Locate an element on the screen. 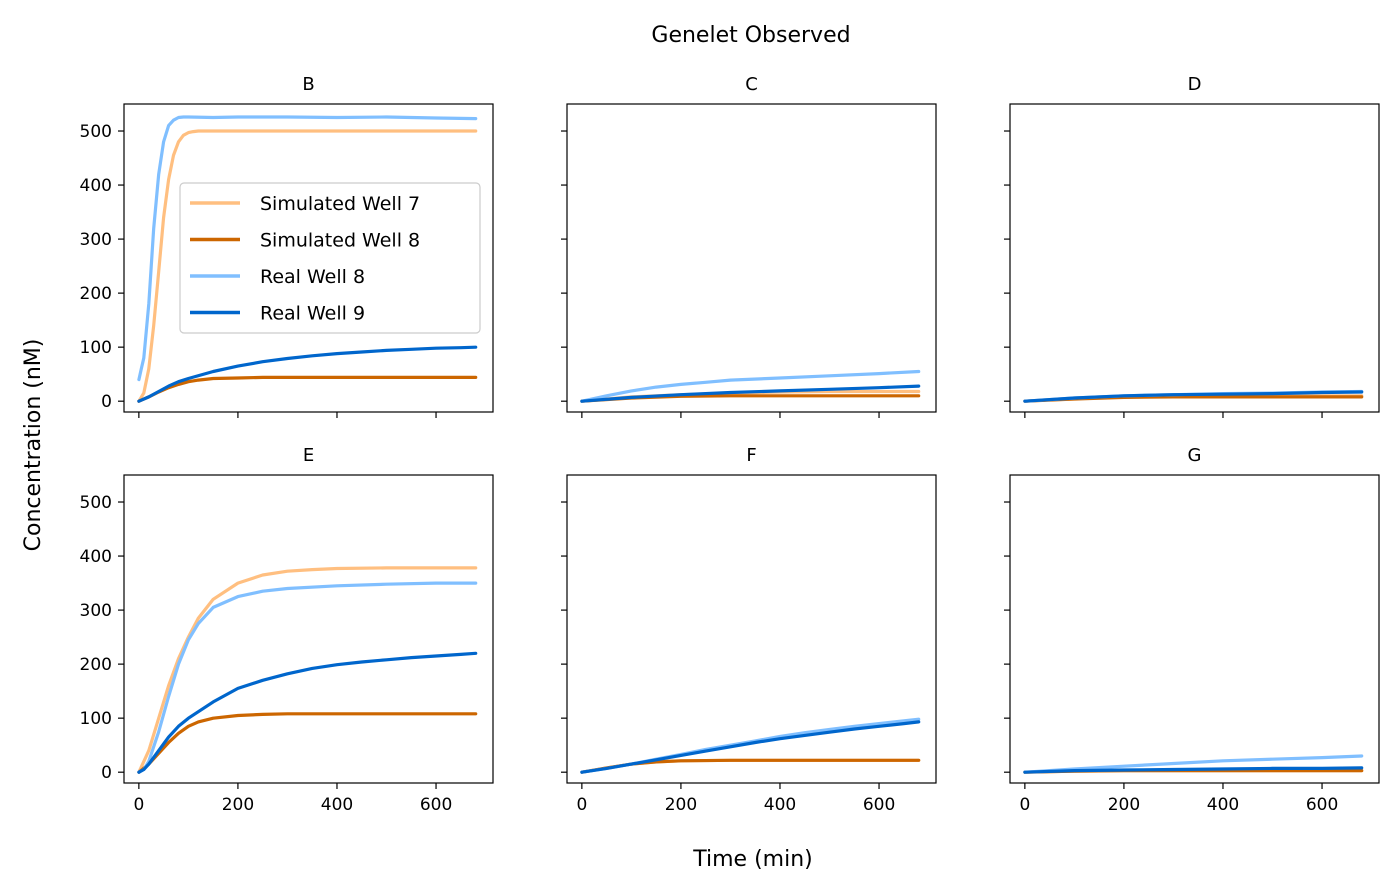 This screenshot has height=890, width=1397. legend-label: Simulated Well 8 is located at coordinates (340, 241).